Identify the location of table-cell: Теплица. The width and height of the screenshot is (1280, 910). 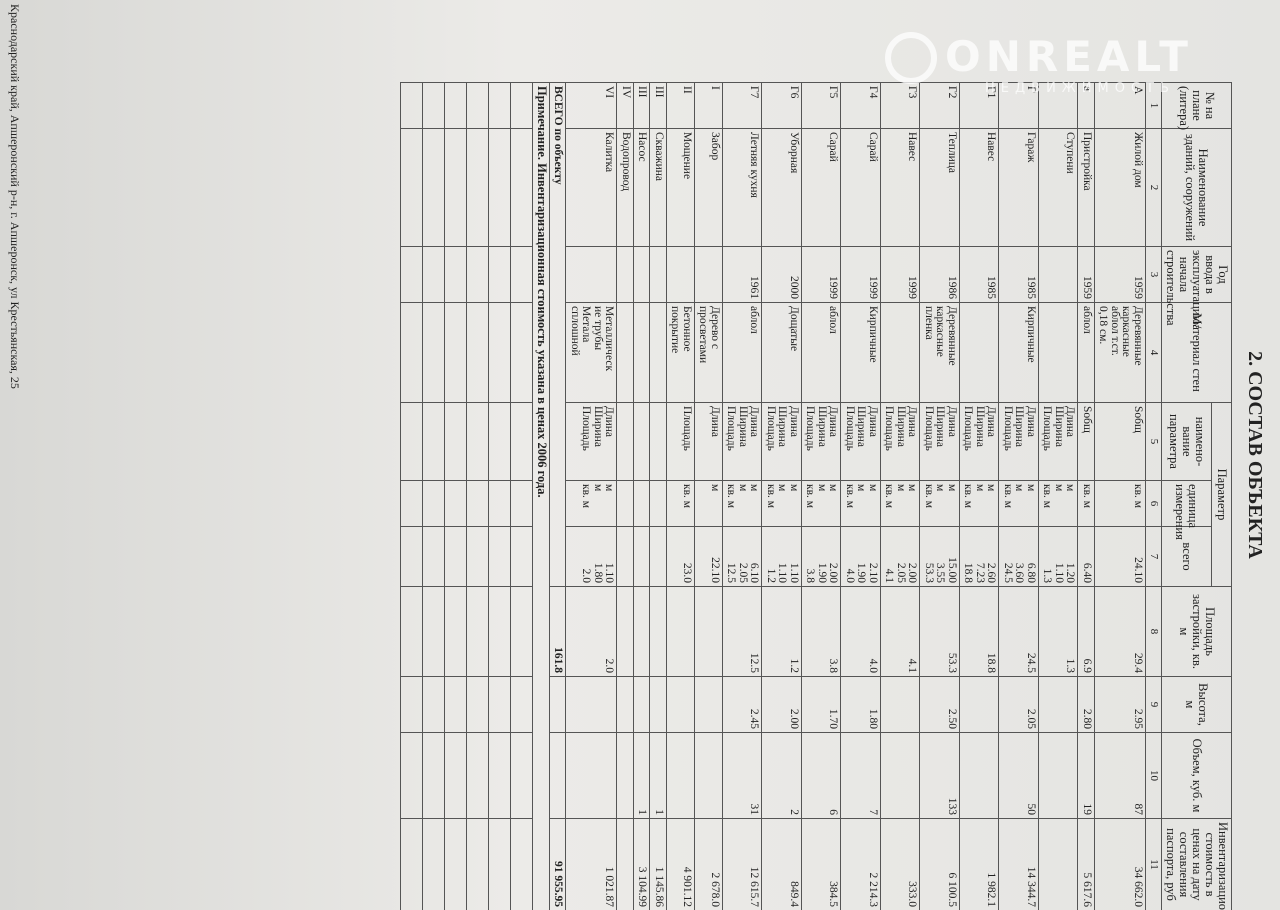
(940, 187).